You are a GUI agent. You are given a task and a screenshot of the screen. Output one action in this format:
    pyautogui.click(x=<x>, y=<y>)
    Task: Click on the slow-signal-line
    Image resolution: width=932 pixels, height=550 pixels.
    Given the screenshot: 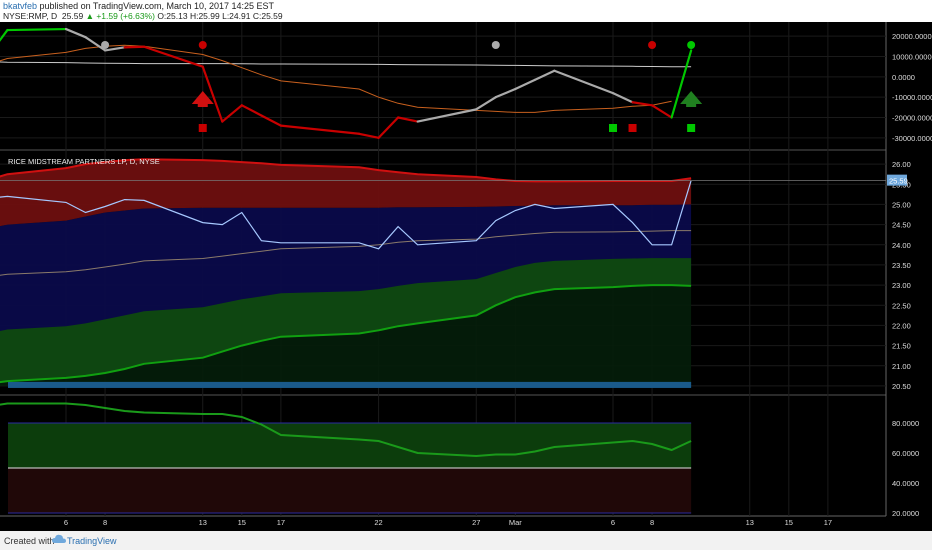 What is the action you would take?
    pyautogui.click(x=336, y=78)
    